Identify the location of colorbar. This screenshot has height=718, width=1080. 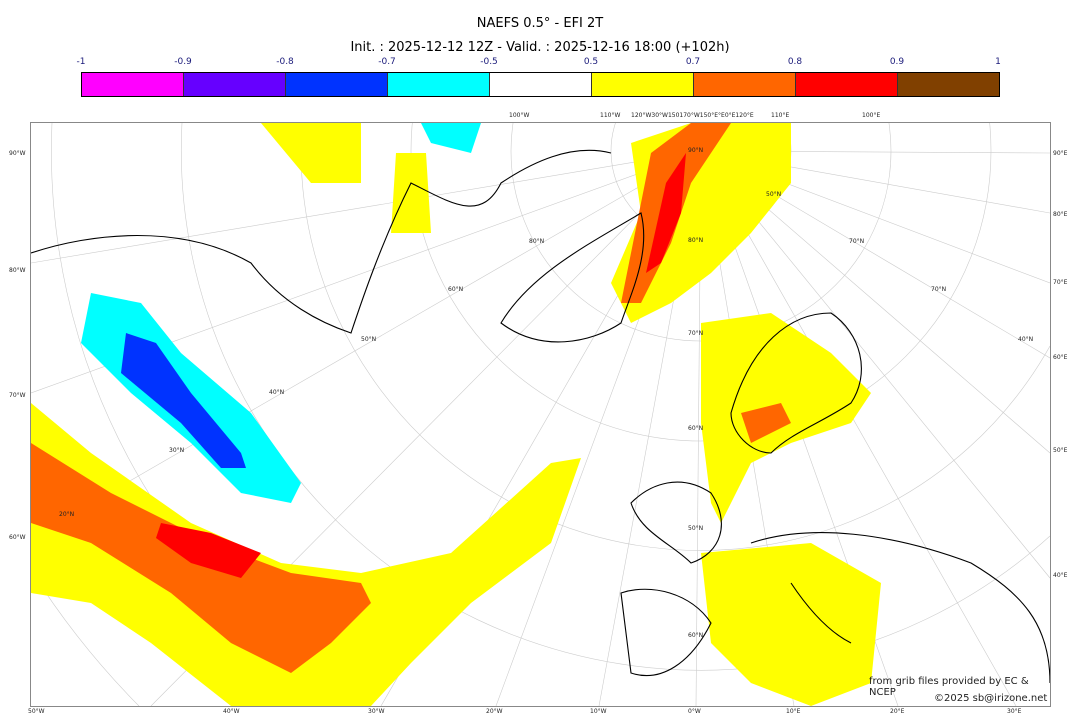
(540, 84).